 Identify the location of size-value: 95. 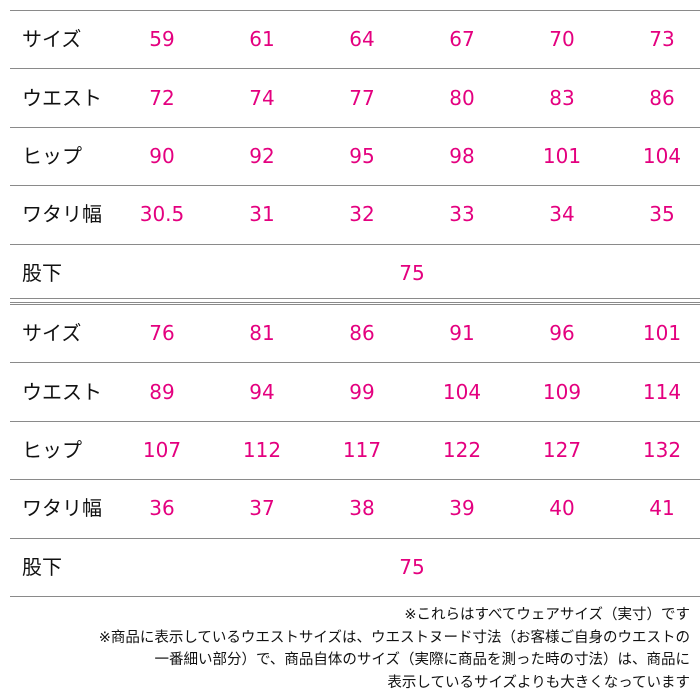
(362, 156).